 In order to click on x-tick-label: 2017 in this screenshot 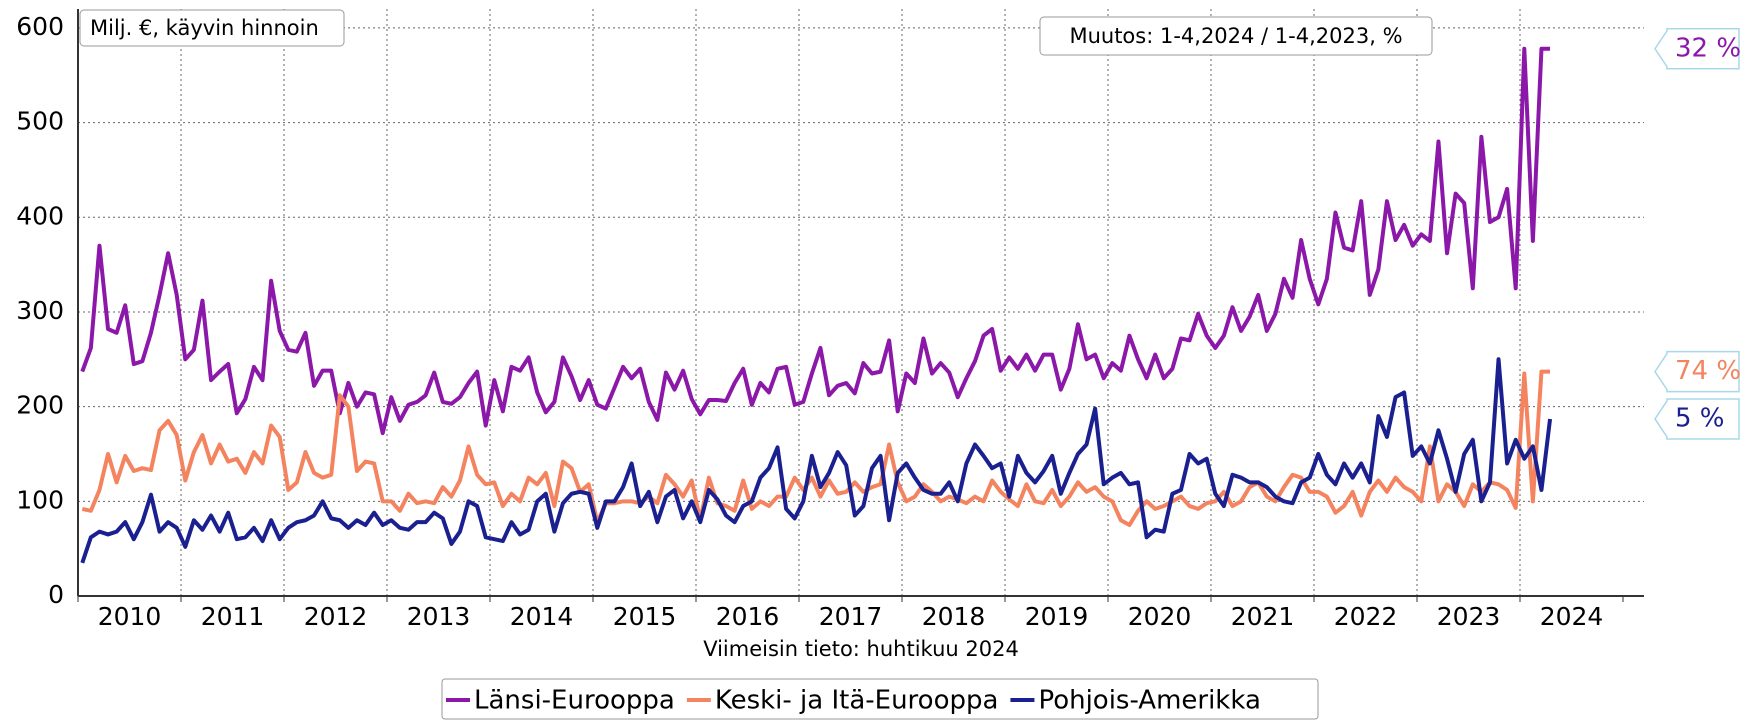, I will do `click(851, 616)`.